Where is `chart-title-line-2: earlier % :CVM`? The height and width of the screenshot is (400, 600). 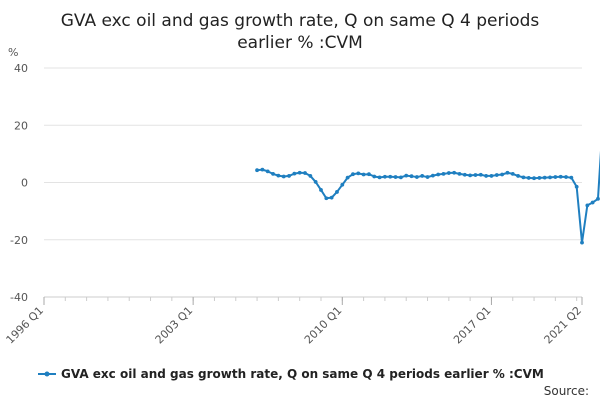 chart-title-line-2: earlier % :CVM is located at coordinates (300, 43).